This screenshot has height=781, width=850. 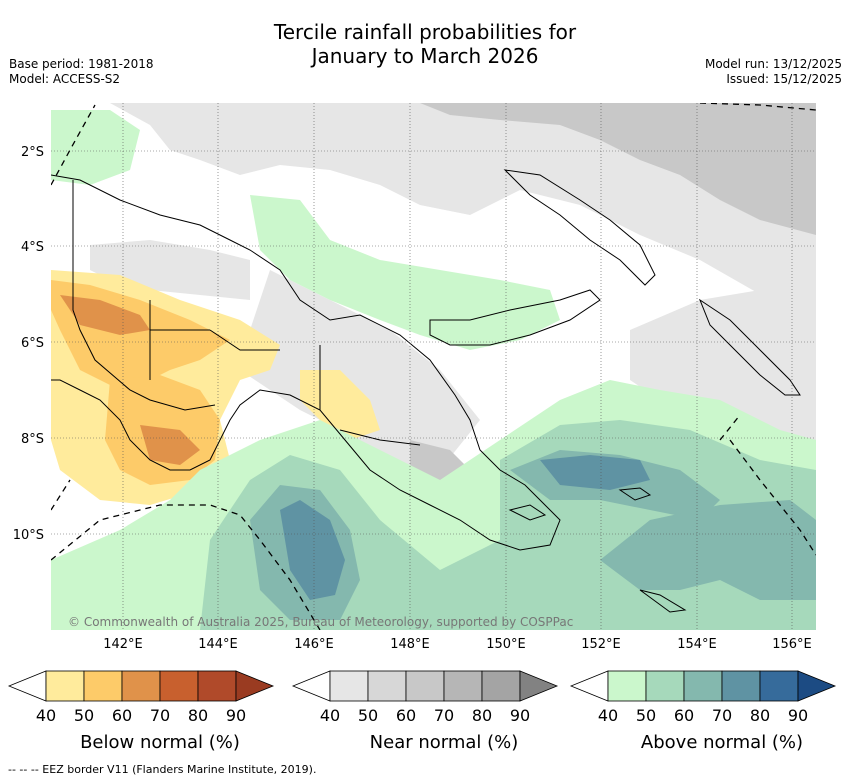 What do you see at coordinates (697, 644) in the screenshot?
I see `lon-tick: 154°E` at bounding box center [697, 644].